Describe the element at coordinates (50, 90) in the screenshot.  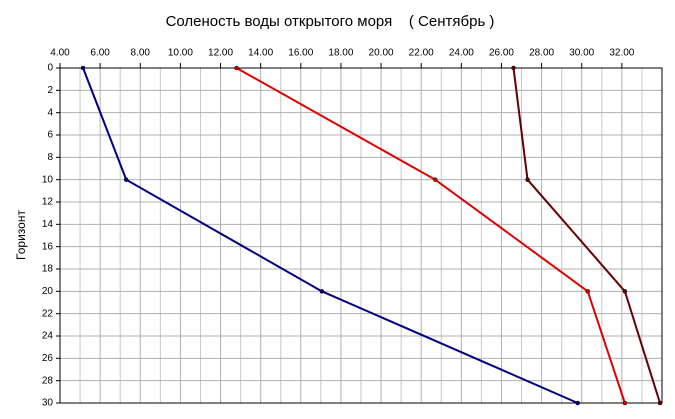
I see `y-tick-label: 2` at that location.